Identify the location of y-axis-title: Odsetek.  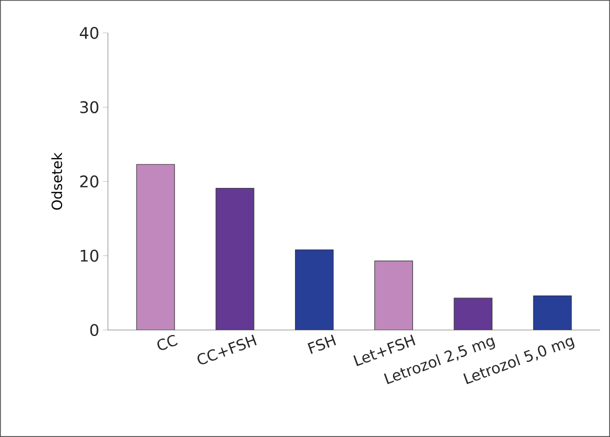
(56, 181).